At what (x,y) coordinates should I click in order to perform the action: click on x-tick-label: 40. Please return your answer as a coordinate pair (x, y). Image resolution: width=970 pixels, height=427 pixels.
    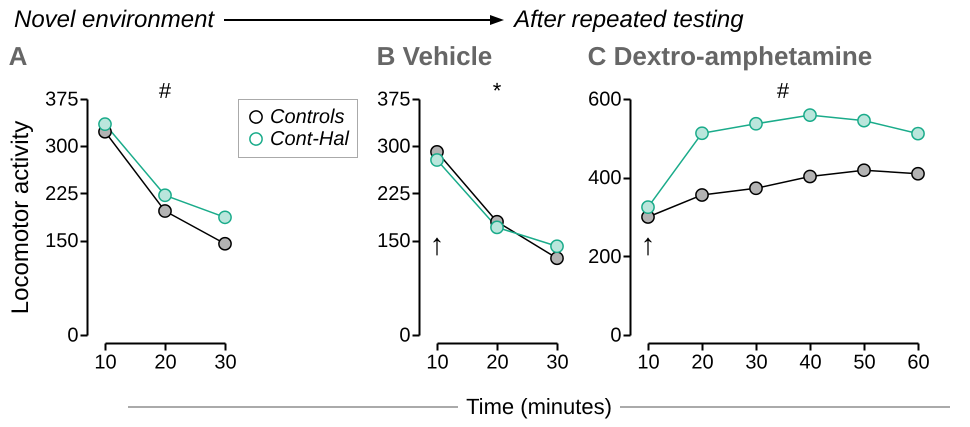
    Looking at the image, I should click on (810, 363).